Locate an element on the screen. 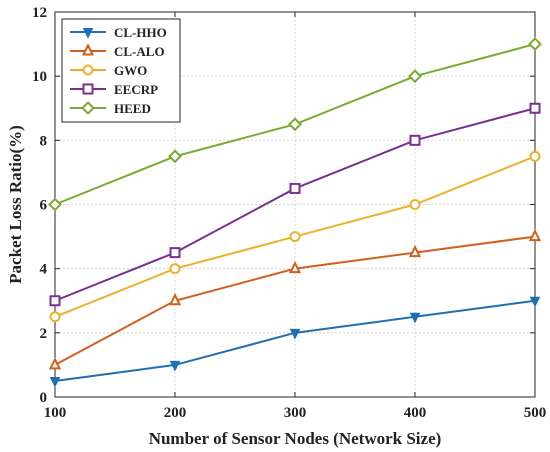  legend-item-eecrp: EECRP is located at coordinates (114, 89).